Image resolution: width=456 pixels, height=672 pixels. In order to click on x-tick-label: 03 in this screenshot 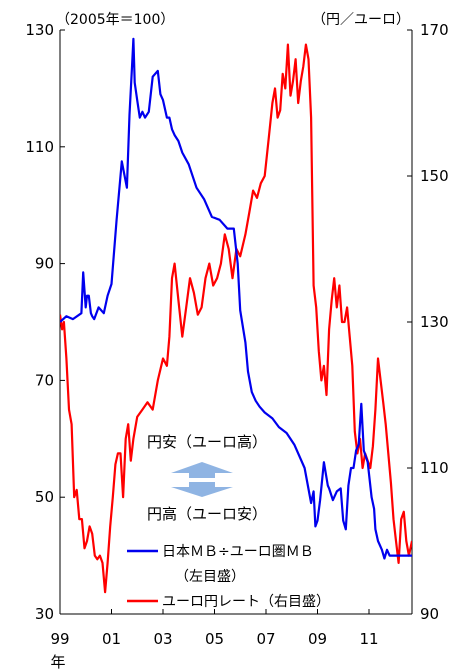, I will do `click(162, 639)`.